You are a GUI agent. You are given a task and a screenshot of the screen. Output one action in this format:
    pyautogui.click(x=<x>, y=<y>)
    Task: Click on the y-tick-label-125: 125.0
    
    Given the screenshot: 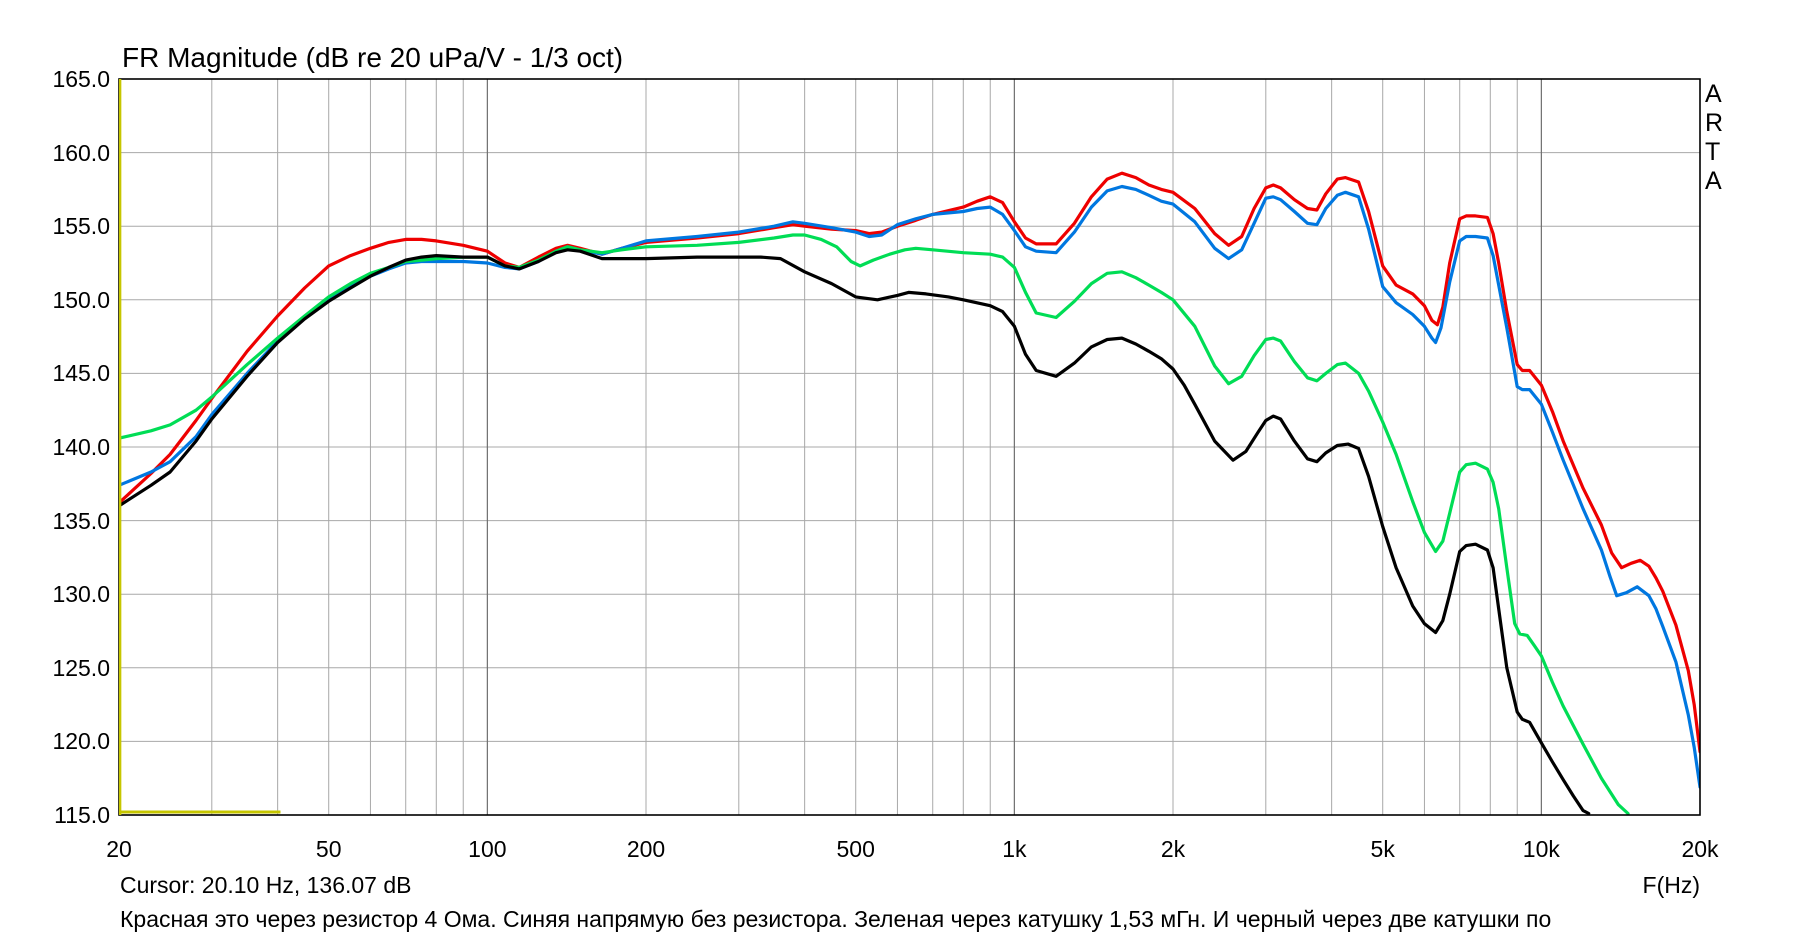 What is the action you would take?
    pyautogui.click(x=81, y=667)
    